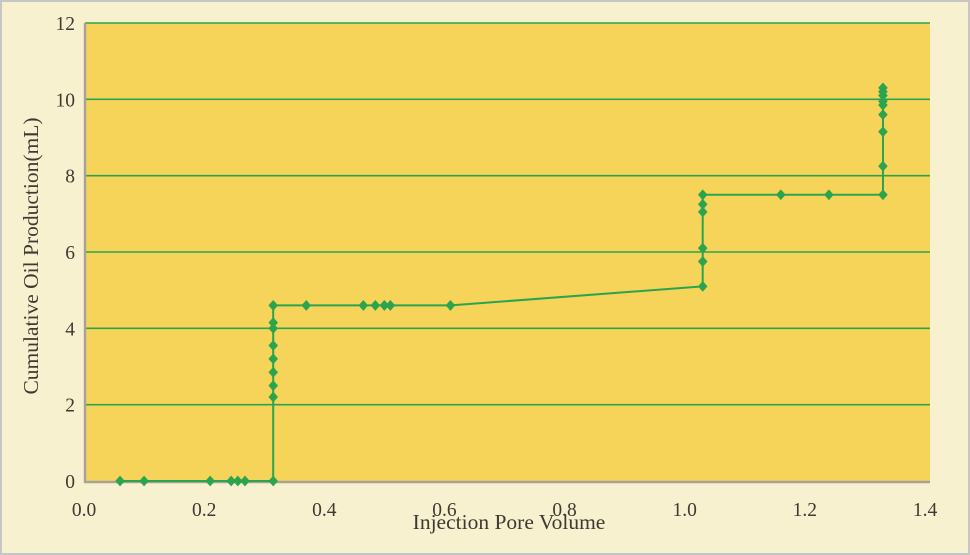  Describe the element at coordinates (84, 510) in the screenshot. I see `x-tick-label: 0.0` at that location.